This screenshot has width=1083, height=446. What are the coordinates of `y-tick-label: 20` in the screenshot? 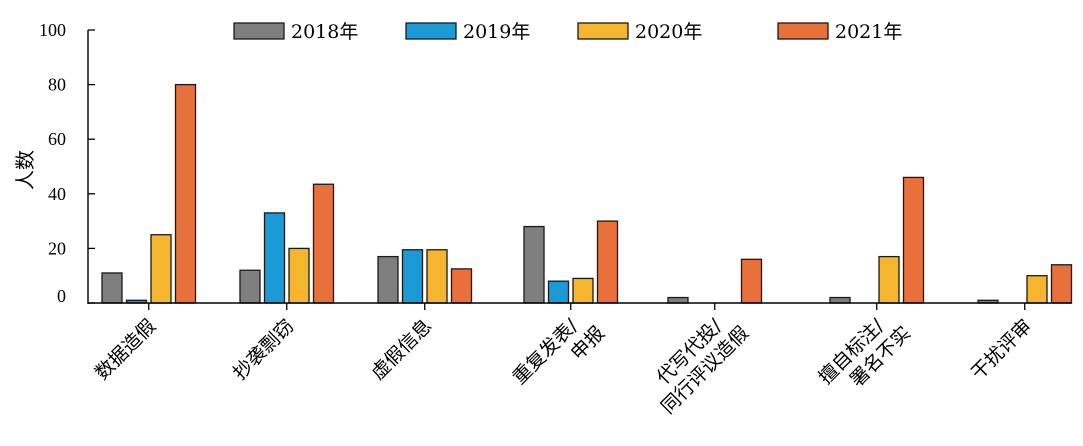 It's located at (57, 248).